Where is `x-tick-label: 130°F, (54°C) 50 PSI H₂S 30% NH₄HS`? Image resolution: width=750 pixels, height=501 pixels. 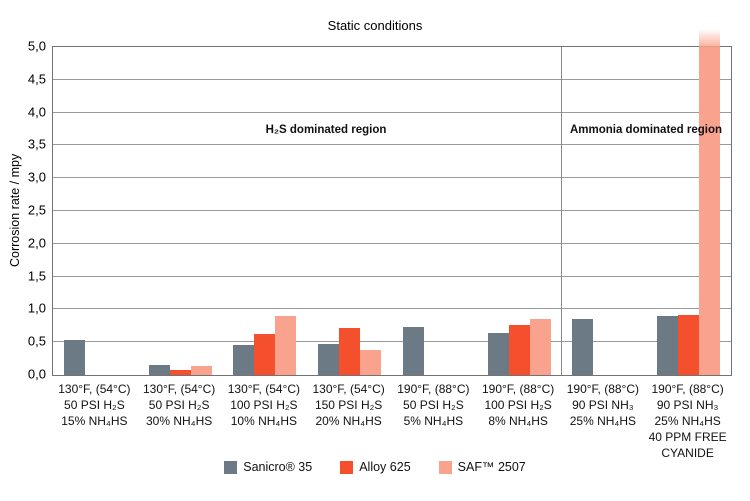 x-tick-label: 130°F, (54°C) 50 PSI H₂S 30% NH₄HS is located at coordinates (179, 405).